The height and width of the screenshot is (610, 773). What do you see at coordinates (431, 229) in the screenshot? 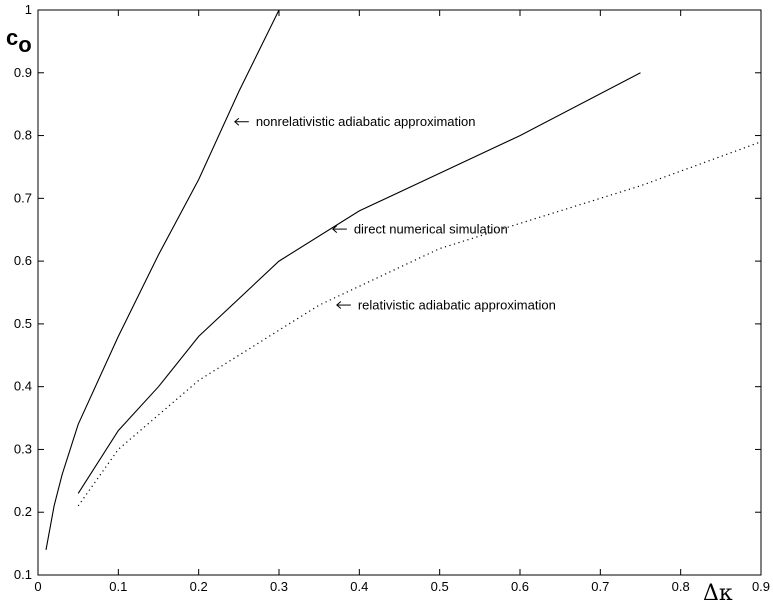
I see `annotation-text: direct numerical simulation` at bounding box center [431, 229].